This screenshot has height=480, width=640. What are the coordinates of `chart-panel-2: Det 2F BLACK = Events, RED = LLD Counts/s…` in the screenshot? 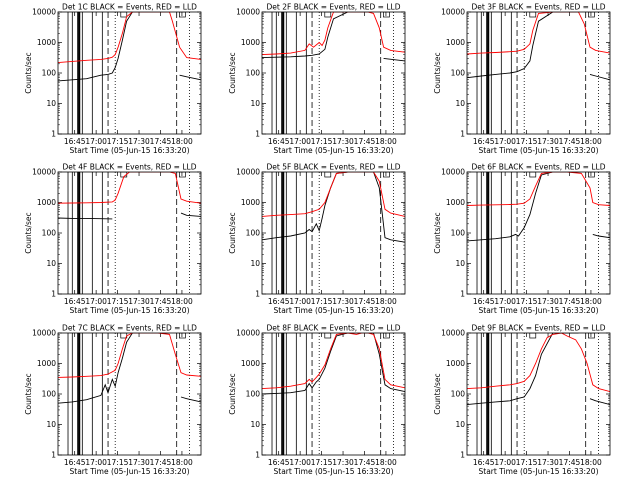 It's located at (317, 79).